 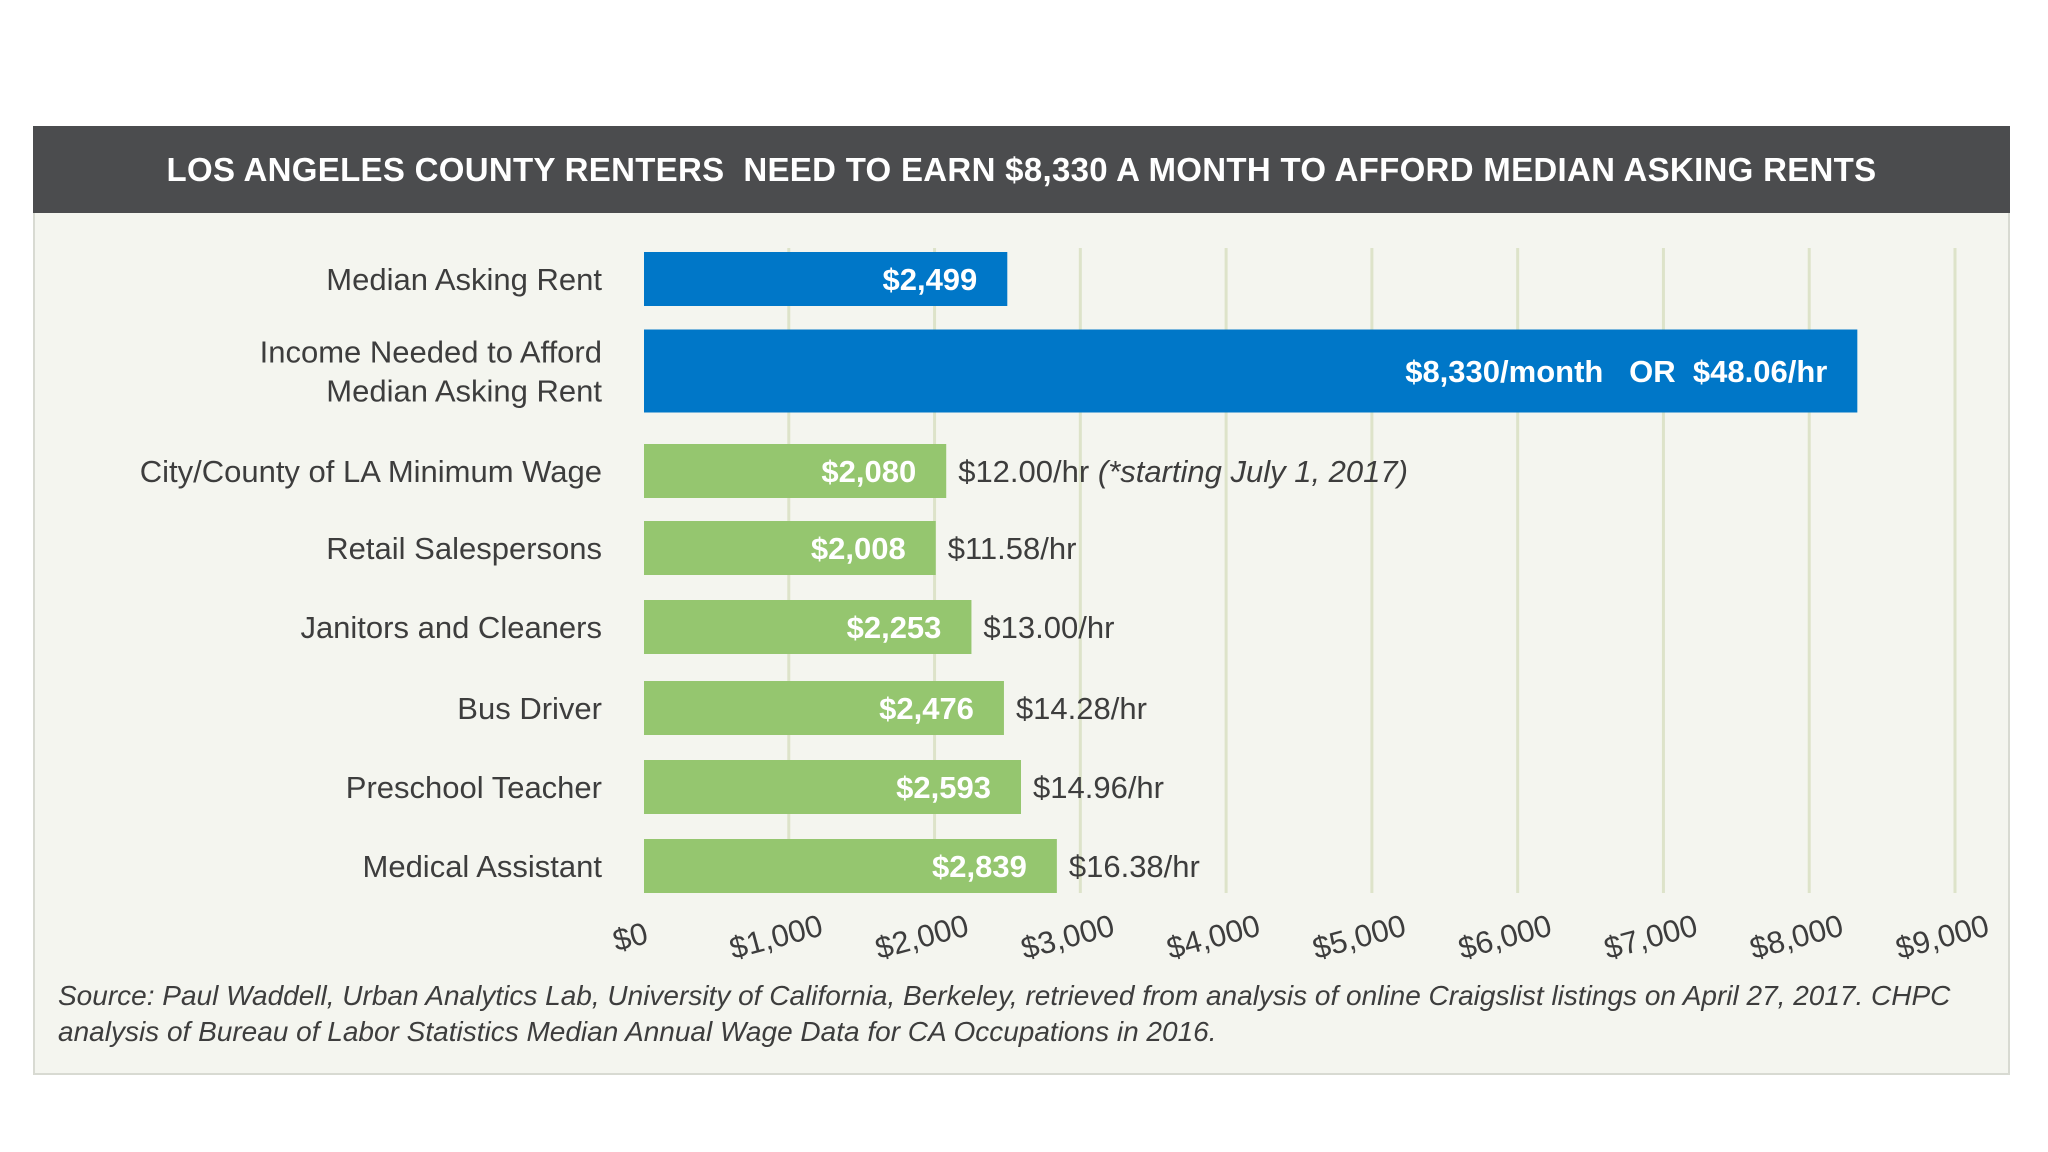 I want to click on x-tick-label: $3,000, so click(x=1067, y=937).